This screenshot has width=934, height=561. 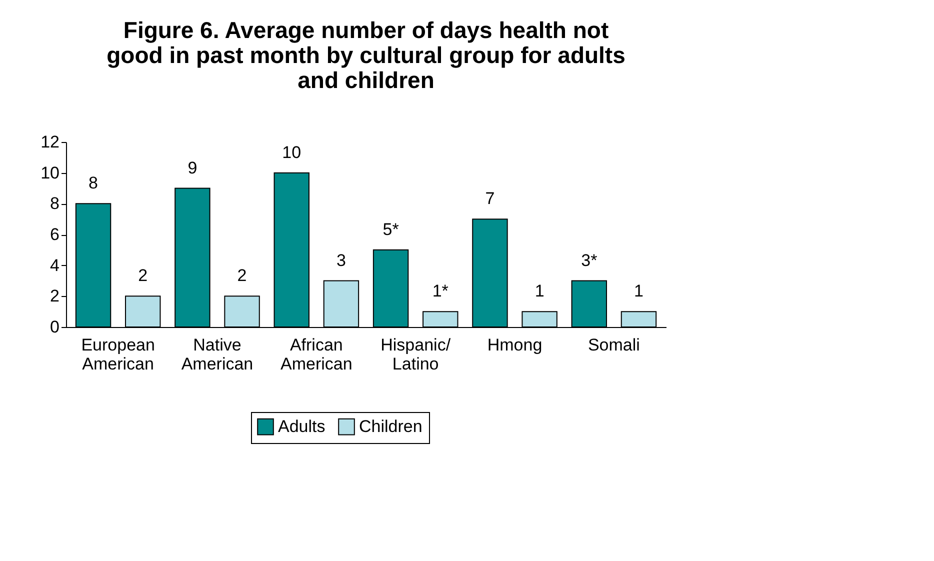 What do you see at coordinates (55, 234) in the screenshot?
I see `y-tick-label: 6` at bounding box center [55, 234].